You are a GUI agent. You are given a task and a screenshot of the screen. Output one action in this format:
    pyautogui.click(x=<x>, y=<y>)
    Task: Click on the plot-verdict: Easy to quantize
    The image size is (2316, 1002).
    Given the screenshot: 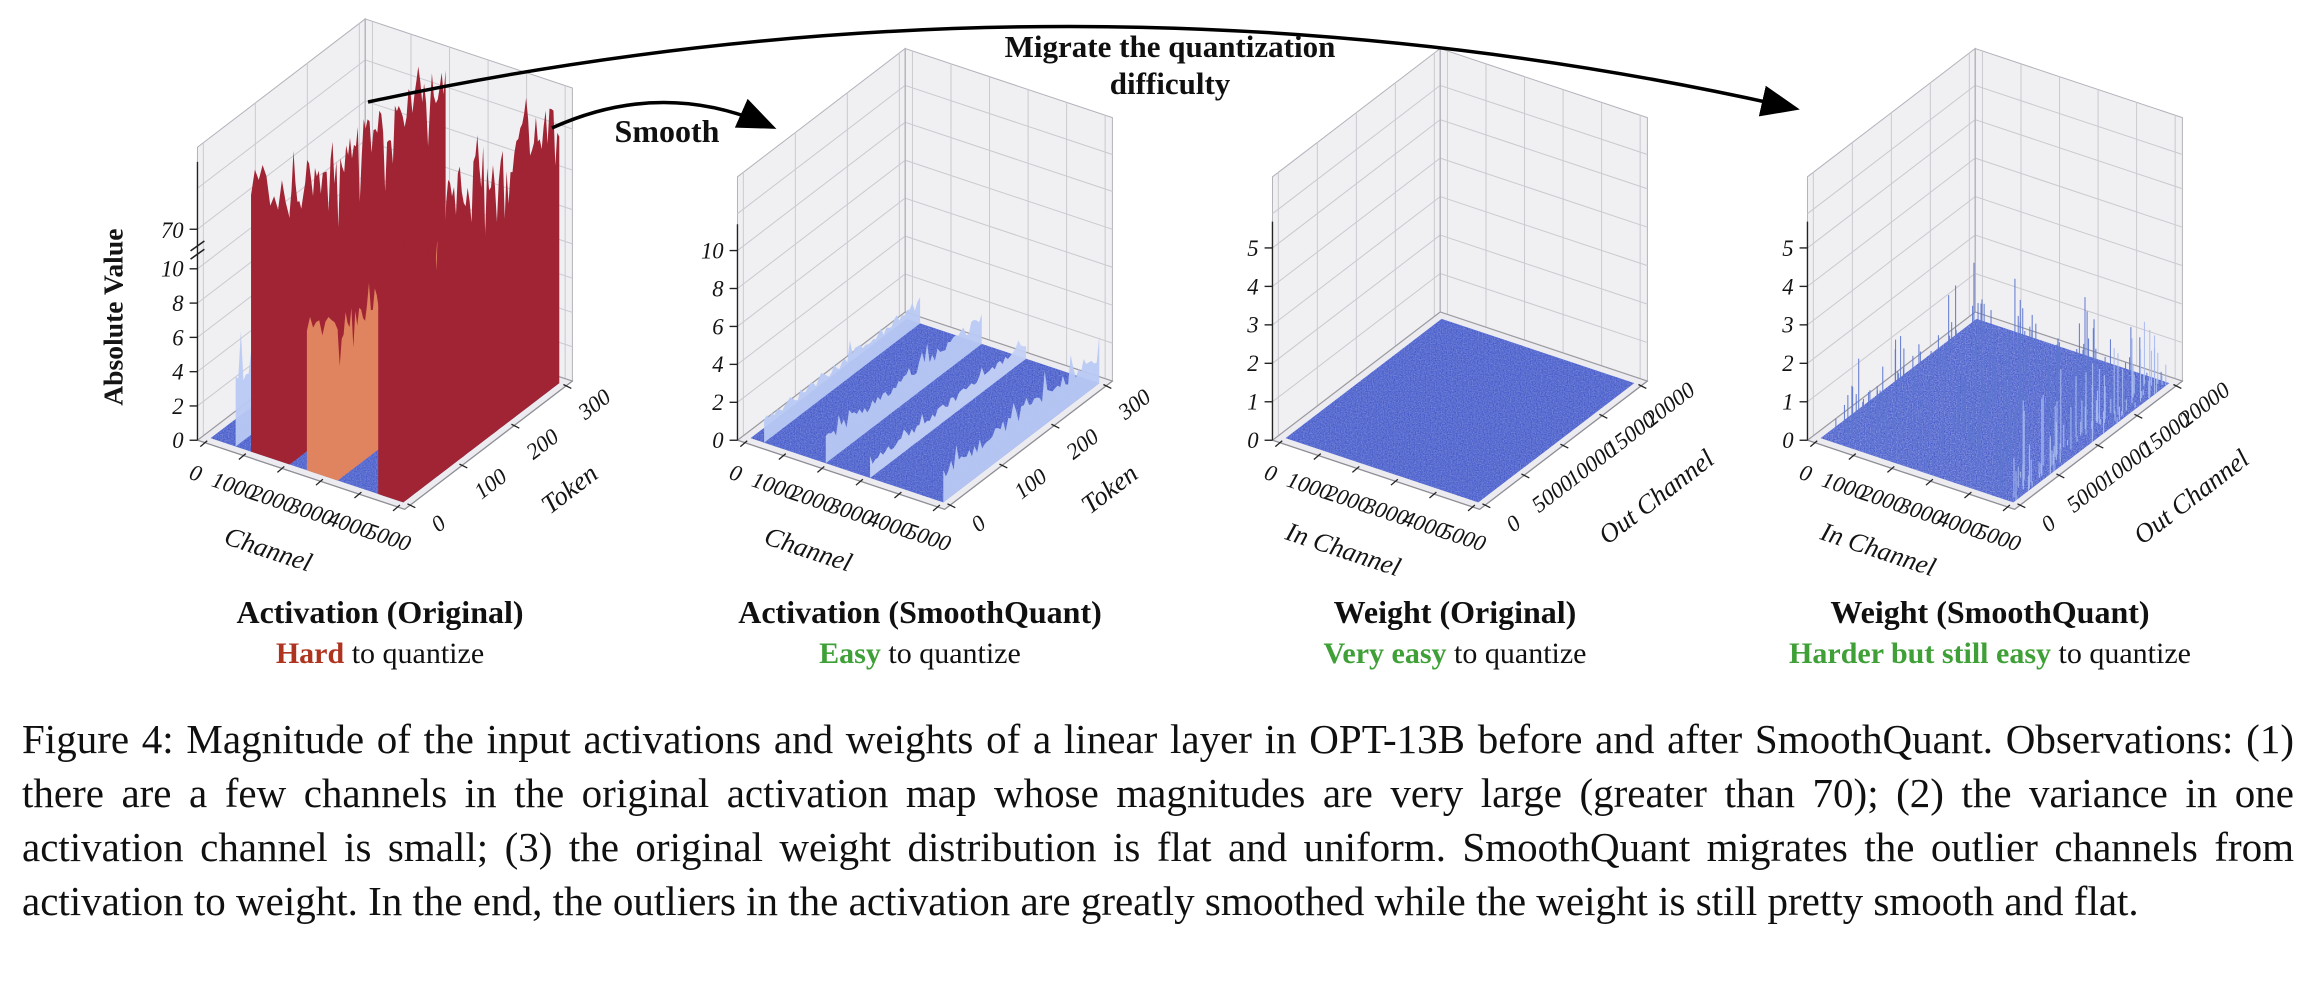 What is the action you would take?
    pyautogui.click(x=920, y=654)
    